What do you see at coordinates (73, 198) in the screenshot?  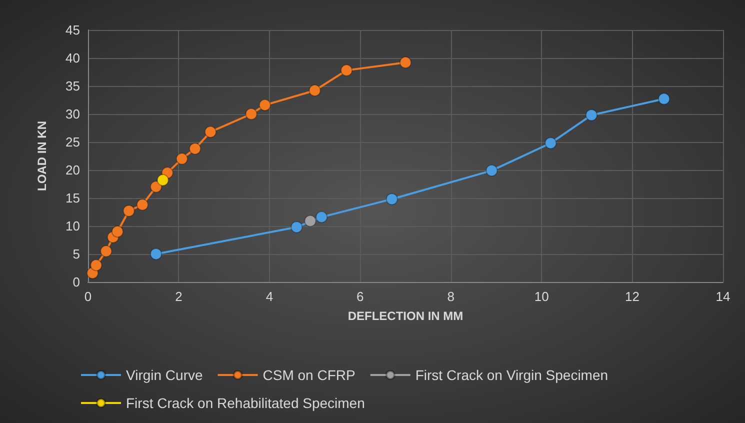 I see `y-tick-label: 15` at bounding box center [73, 198].